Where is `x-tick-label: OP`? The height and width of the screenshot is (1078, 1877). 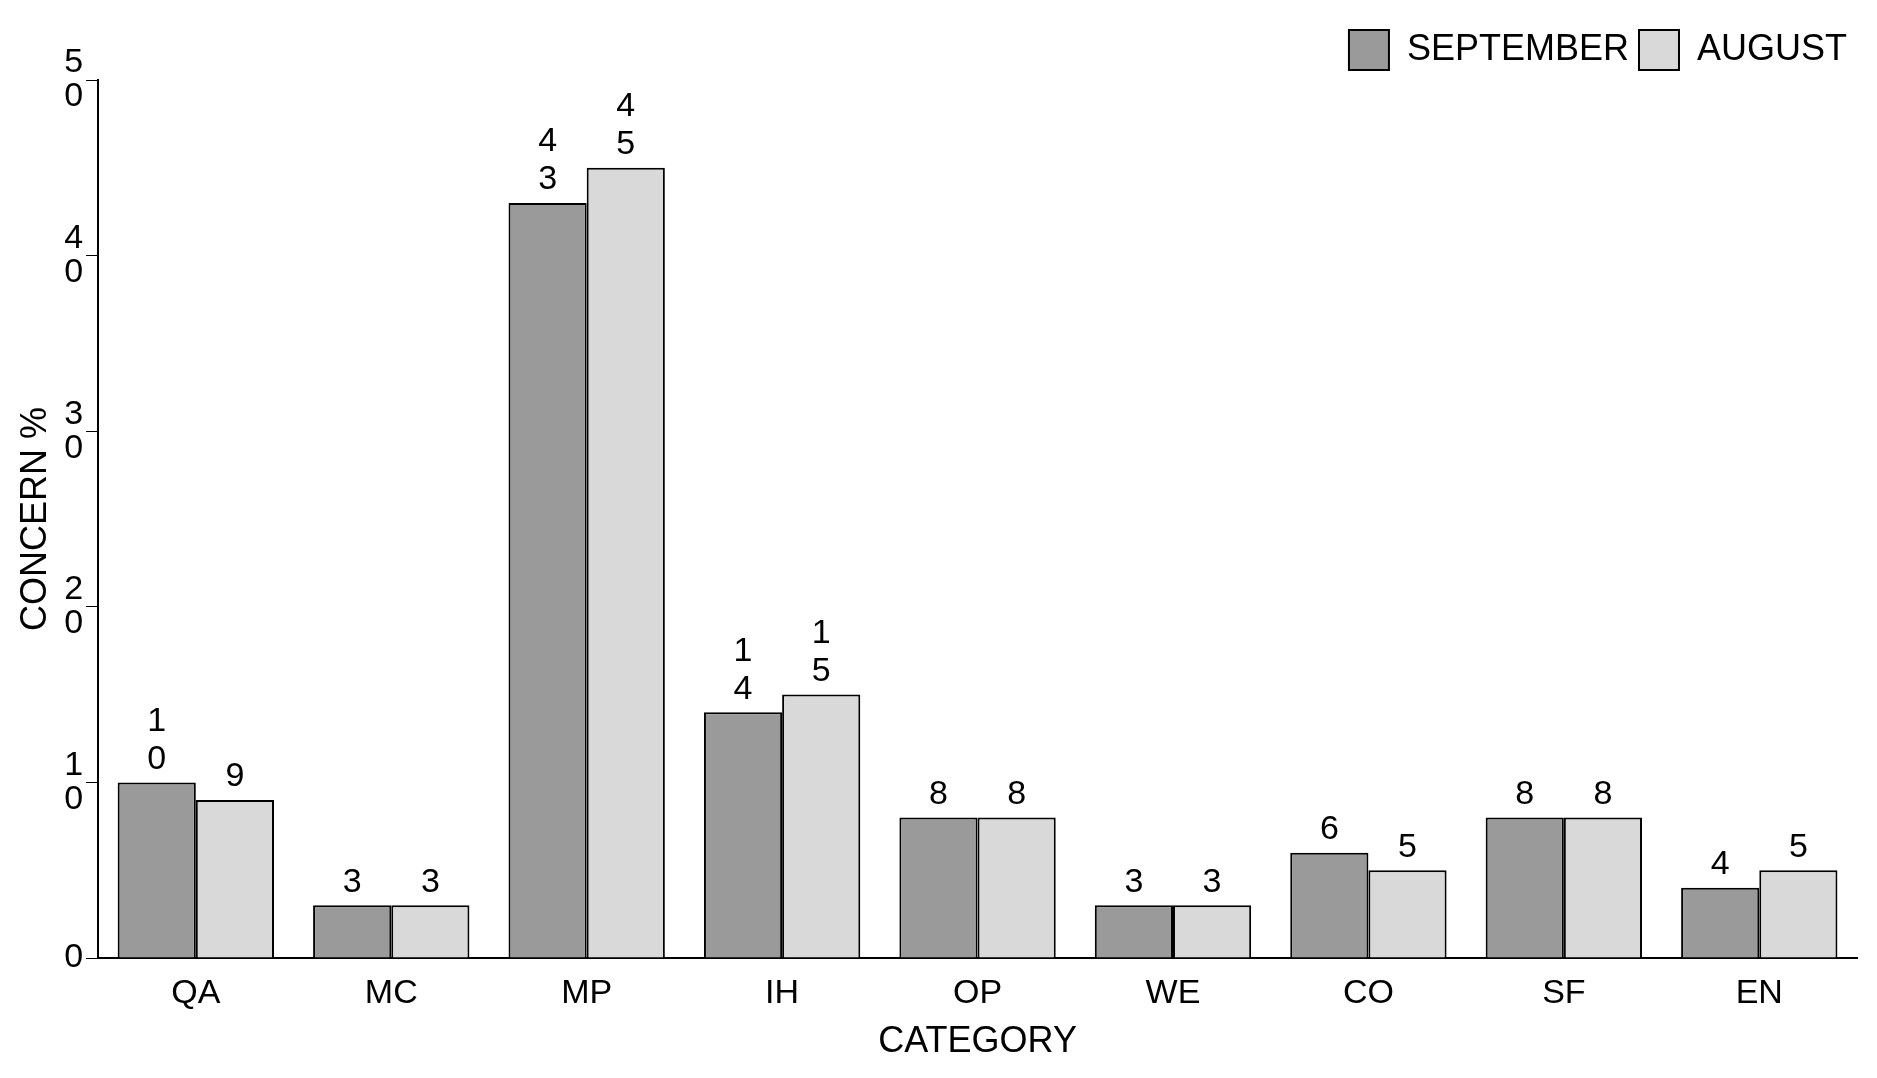
x-tick-label: OP is located at coordinates (977, 990).